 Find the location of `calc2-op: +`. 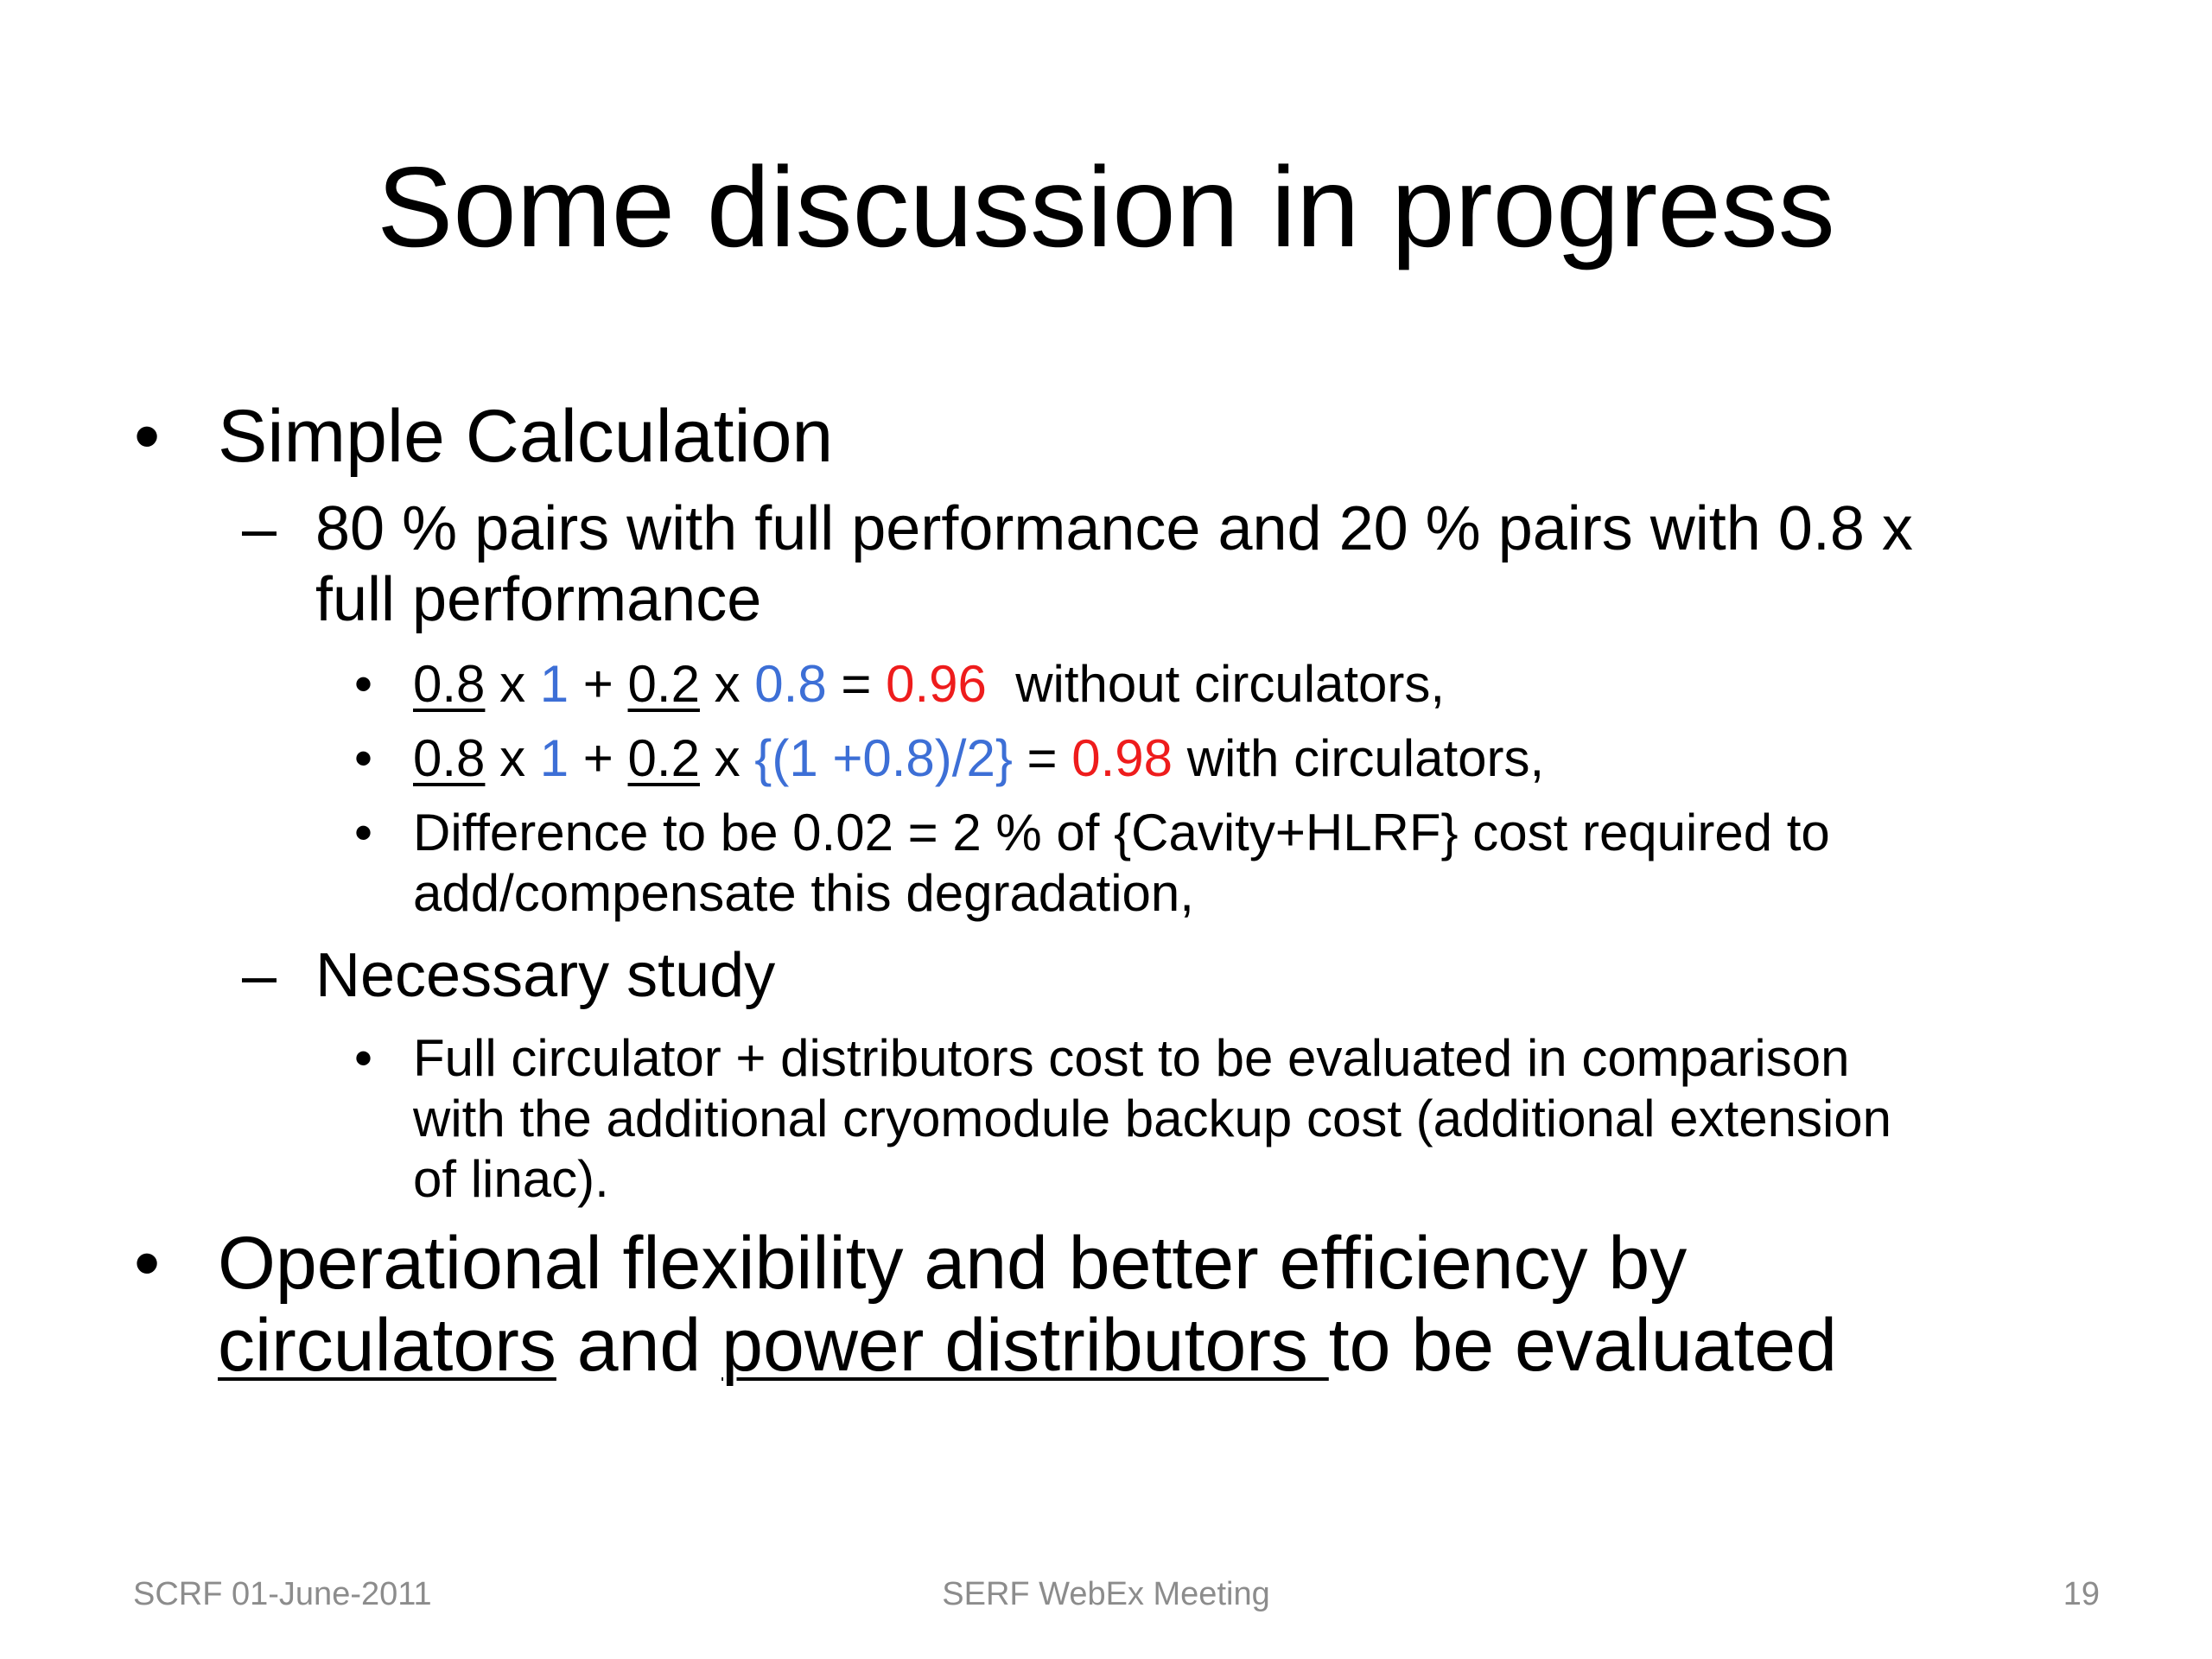

calc2-op: + is located at coordinates (598, 758).